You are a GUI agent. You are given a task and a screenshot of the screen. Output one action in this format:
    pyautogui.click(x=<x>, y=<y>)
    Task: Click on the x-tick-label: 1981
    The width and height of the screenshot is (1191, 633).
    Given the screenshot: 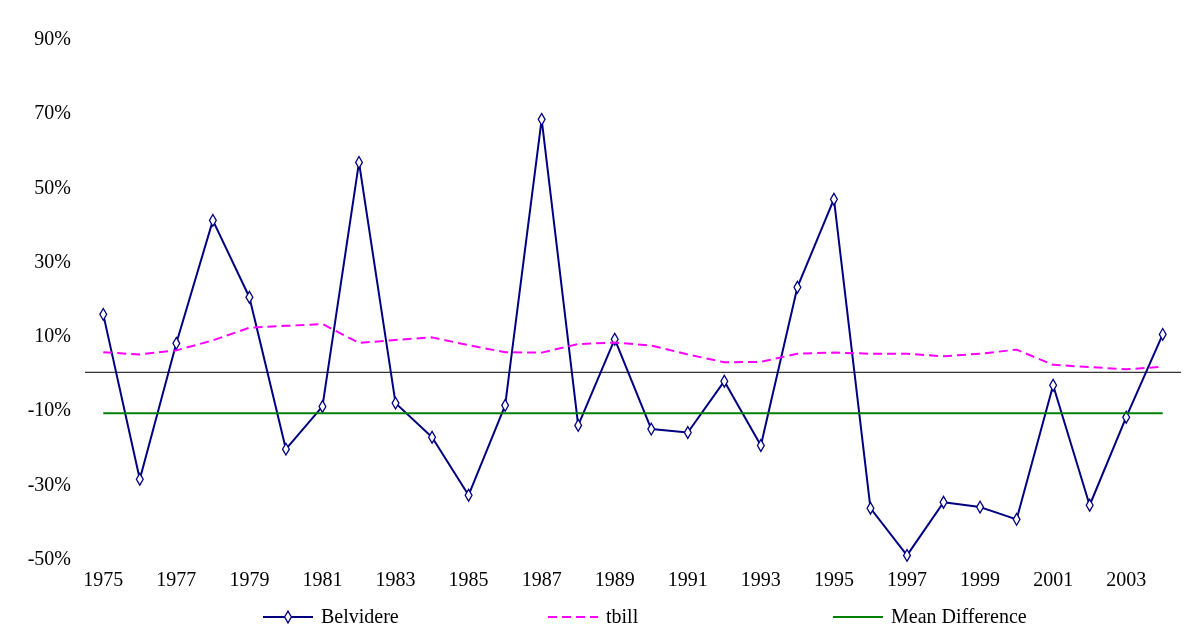 What is the action you would take?
    pyautogui.click(x=322, y=579)
    